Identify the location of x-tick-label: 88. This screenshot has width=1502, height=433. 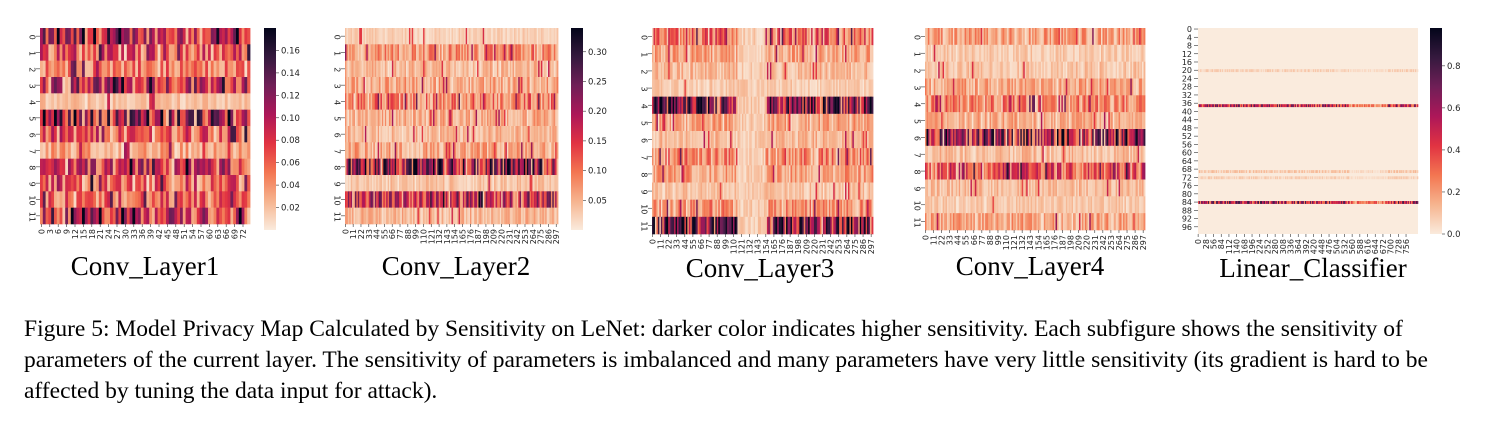
(408, 234).